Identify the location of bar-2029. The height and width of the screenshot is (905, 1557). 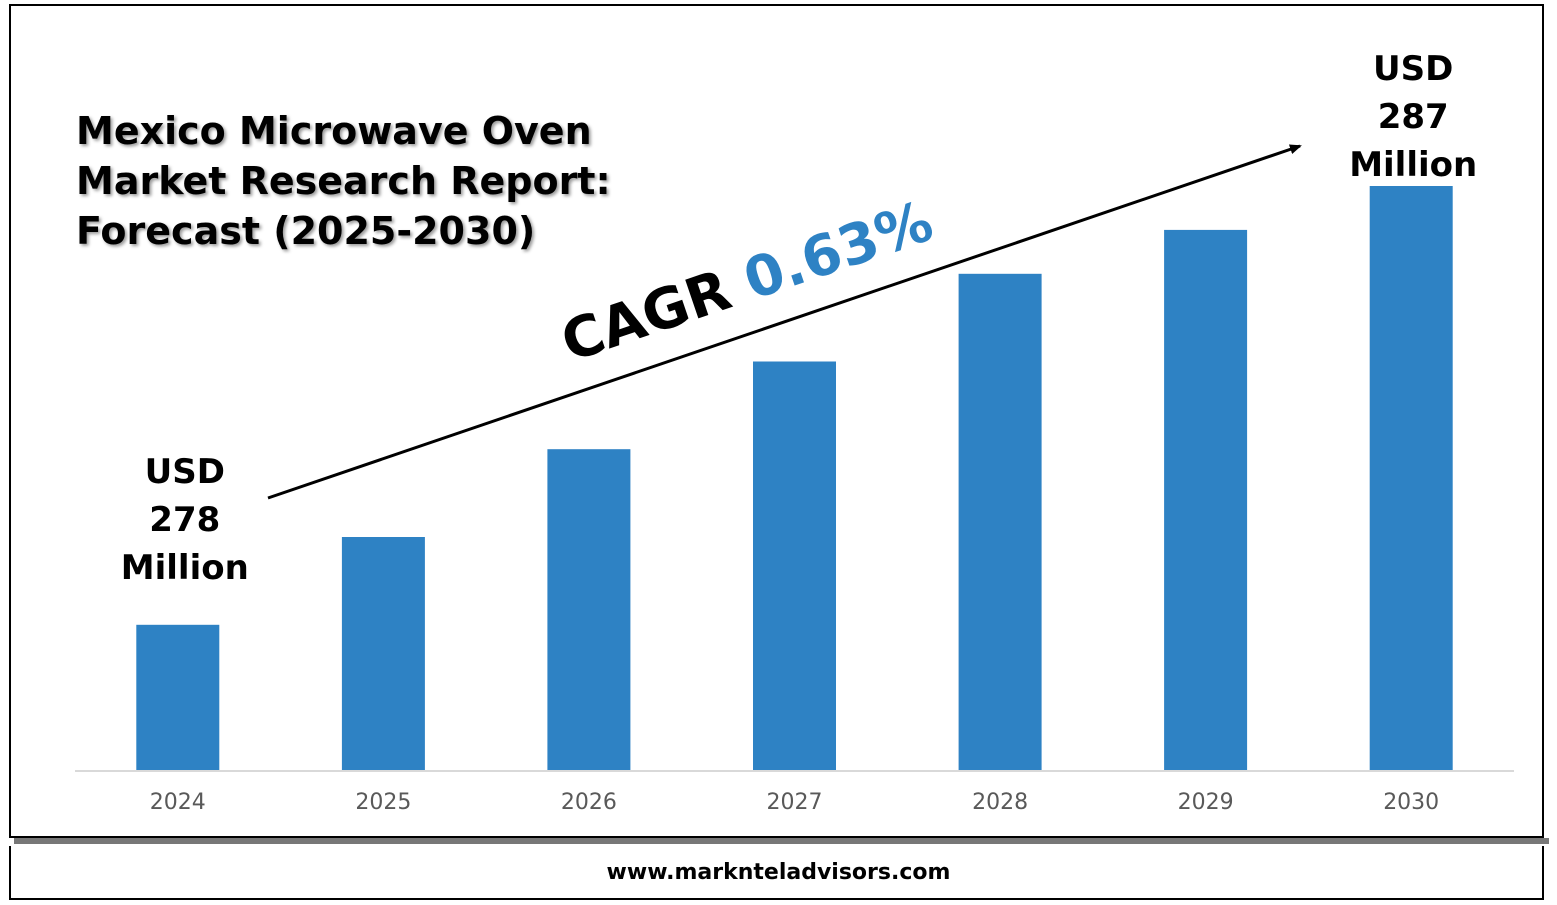
(1206, 500).